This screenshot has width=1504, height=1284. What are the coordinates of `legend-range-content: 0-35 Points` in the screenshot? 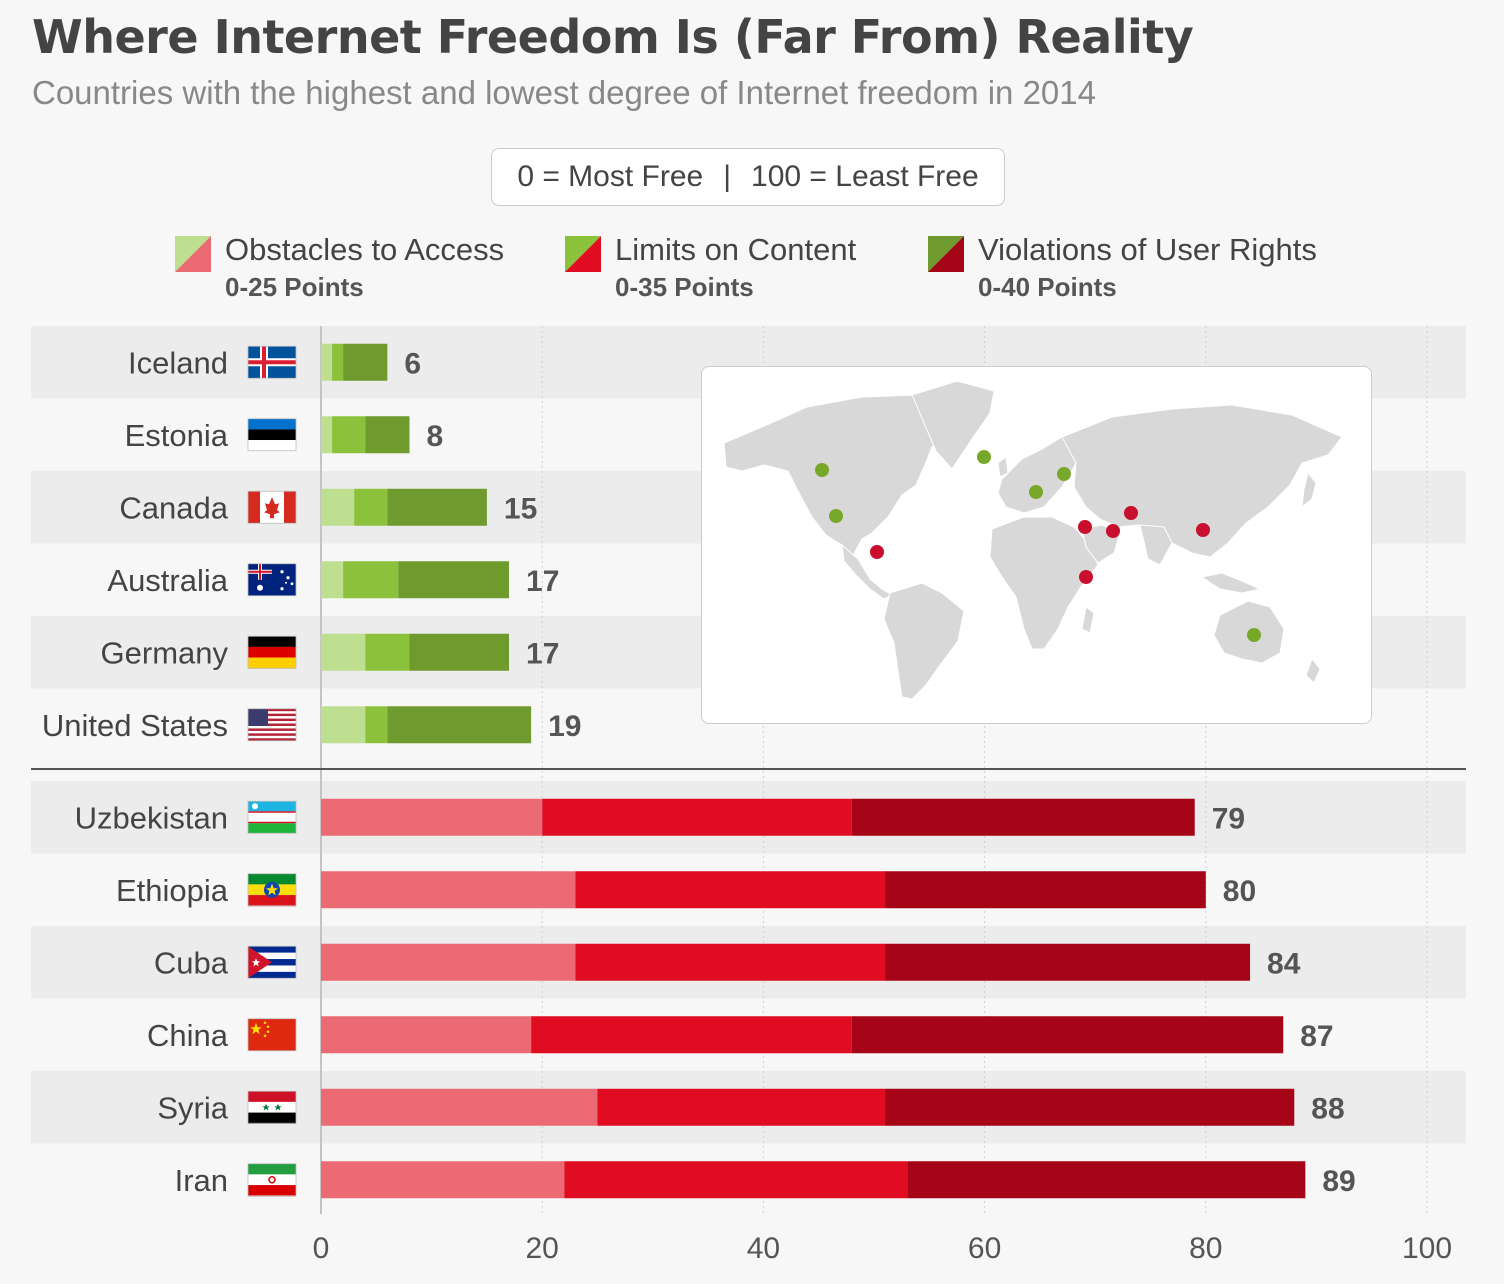 It's located at (684, 287).